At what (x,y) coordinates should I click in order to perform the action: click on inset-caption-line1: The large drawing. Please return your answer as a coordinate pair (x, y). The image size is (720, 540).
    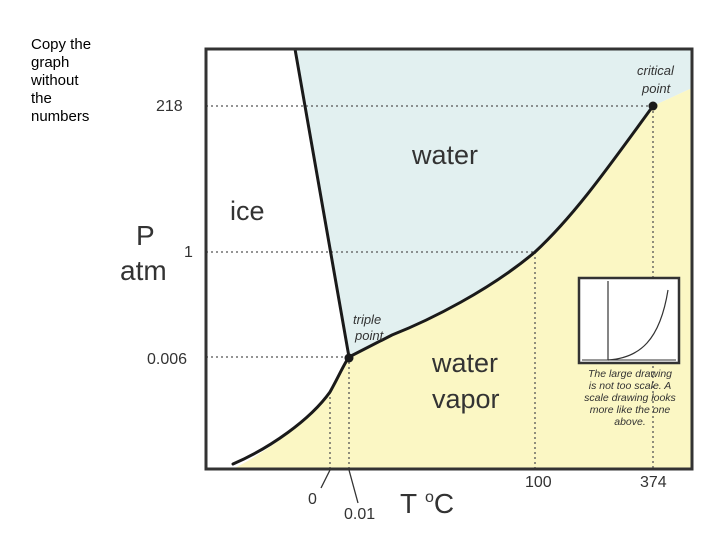
    Looking at the image, I should click on (630, 374).